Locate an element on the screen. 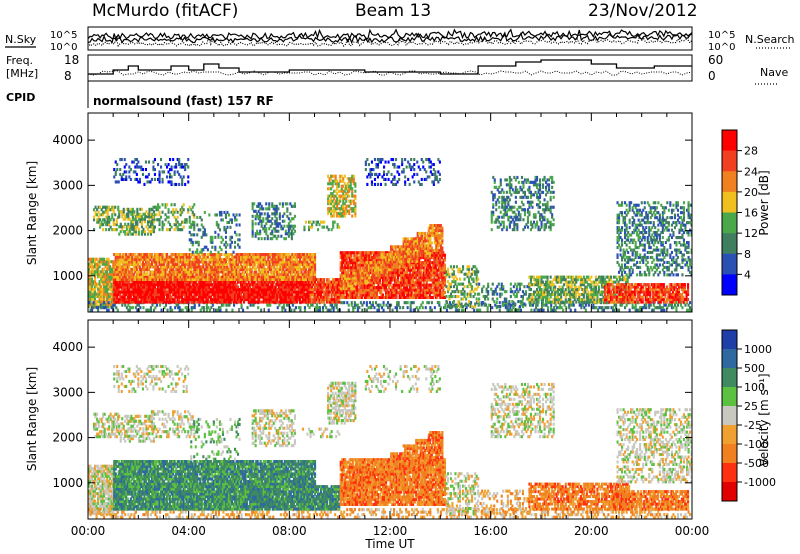 Image resolution: width=800 pixels, height=554 pixels. noise-trace-line is located at coordinates (390, 41).